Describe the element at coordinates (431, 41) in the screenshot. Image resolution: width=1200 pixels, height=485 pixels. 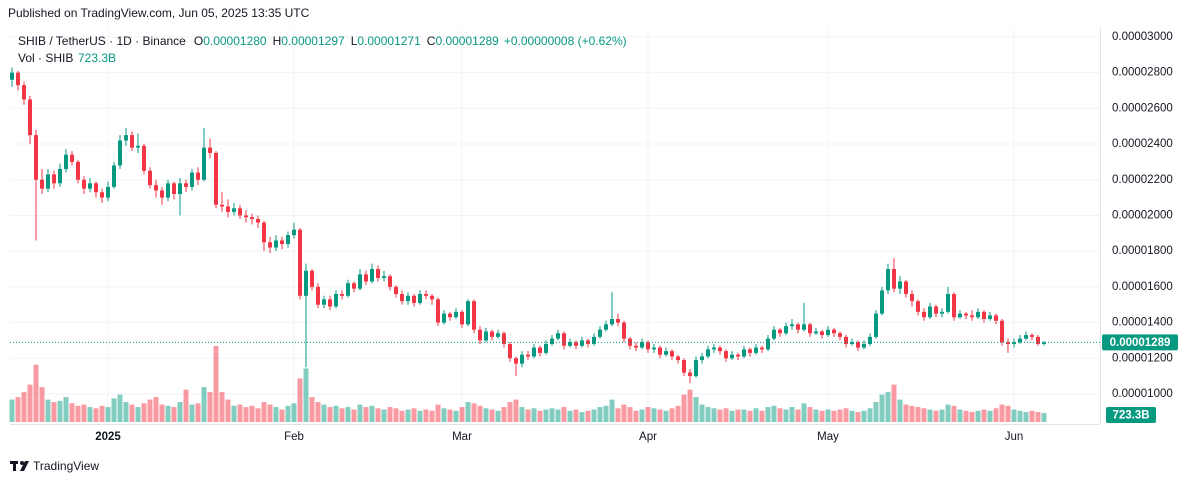
I see `legend-key: C` at that location.